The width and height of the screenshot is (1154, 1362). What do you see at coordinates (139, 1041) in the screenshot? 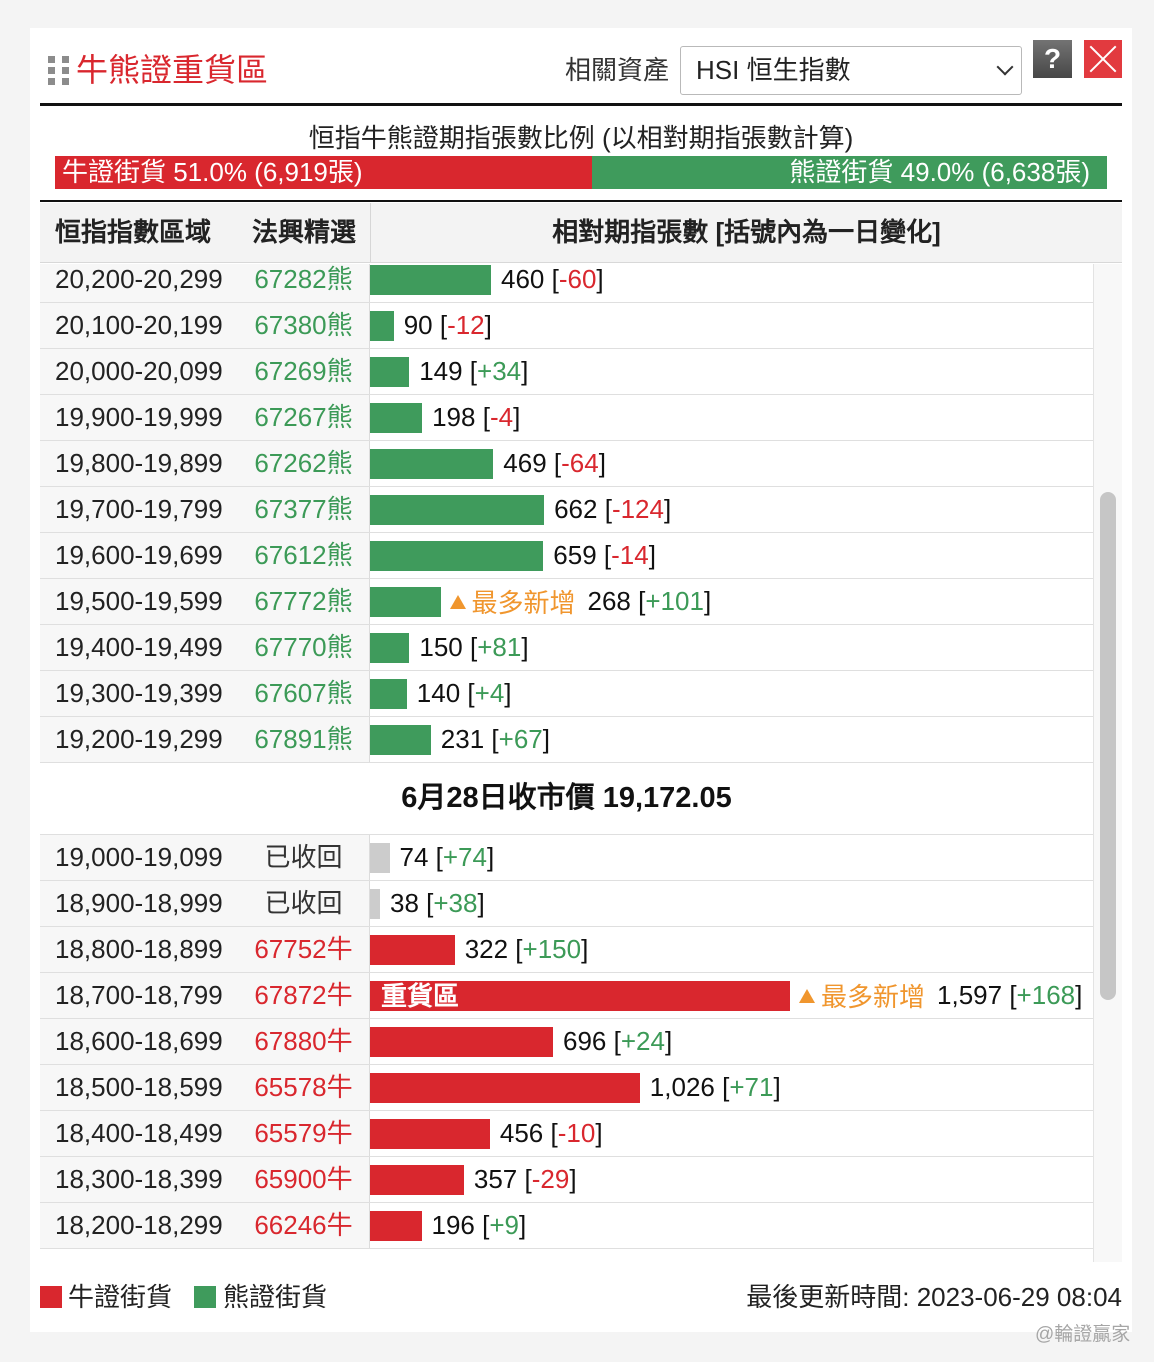
I see `range-cell: 18,600-18,699` at bounding box center [139, 1041].